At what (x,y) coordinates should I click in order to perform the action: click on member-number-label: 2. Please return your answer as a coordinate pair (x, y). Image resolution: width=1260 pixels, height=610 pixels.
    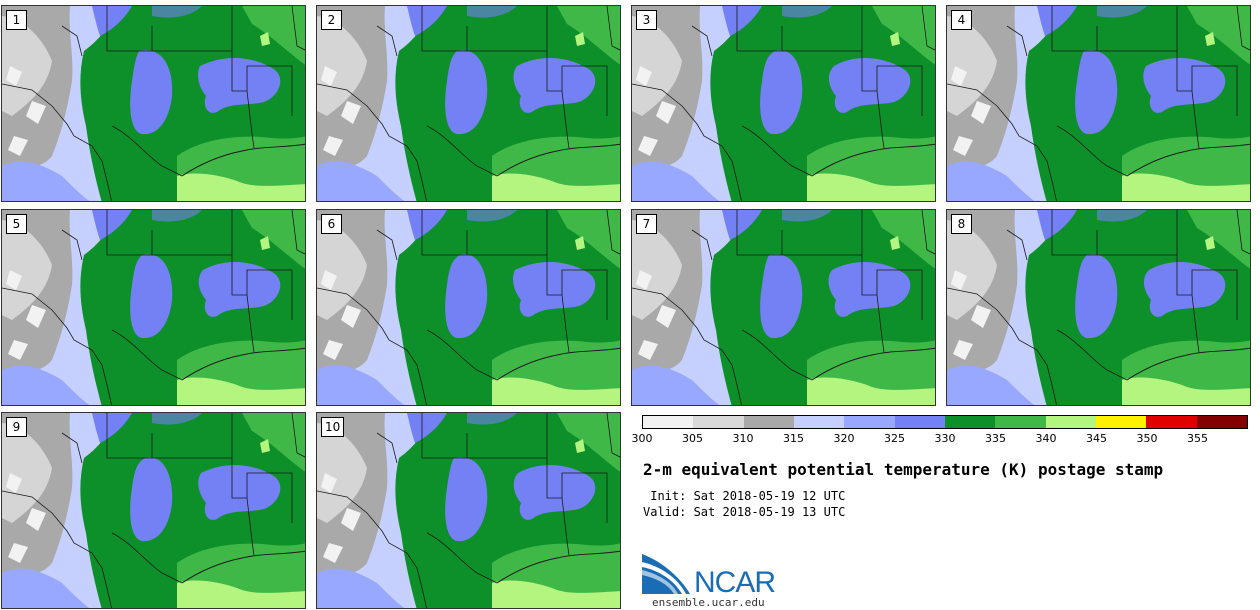
    Looking at the image, I should click on (331, 20).